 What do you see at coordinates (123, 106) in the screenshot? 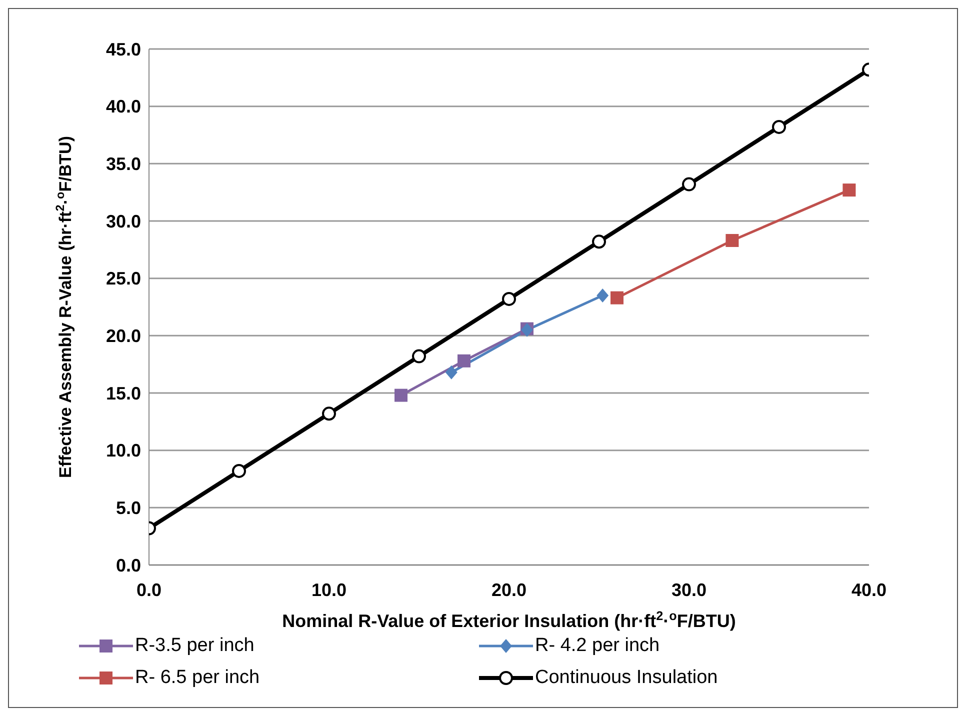
I see `y-tick-label: 40.0` at bounding box center [123, 106].